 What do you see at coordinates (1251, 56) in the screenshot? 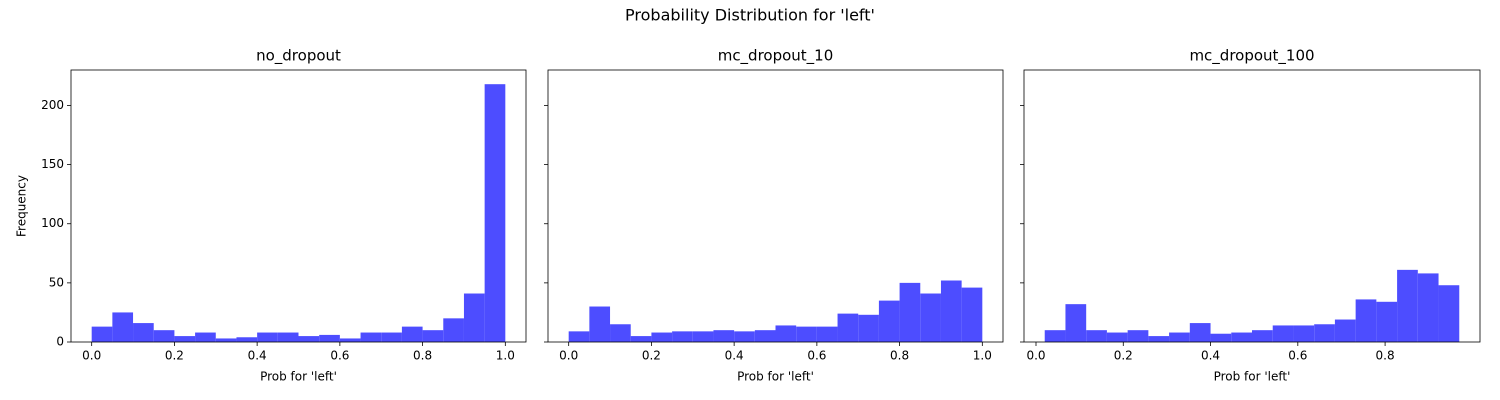
I see `axes-title: mc_dropout_100` at bounding box center [1251, 56].